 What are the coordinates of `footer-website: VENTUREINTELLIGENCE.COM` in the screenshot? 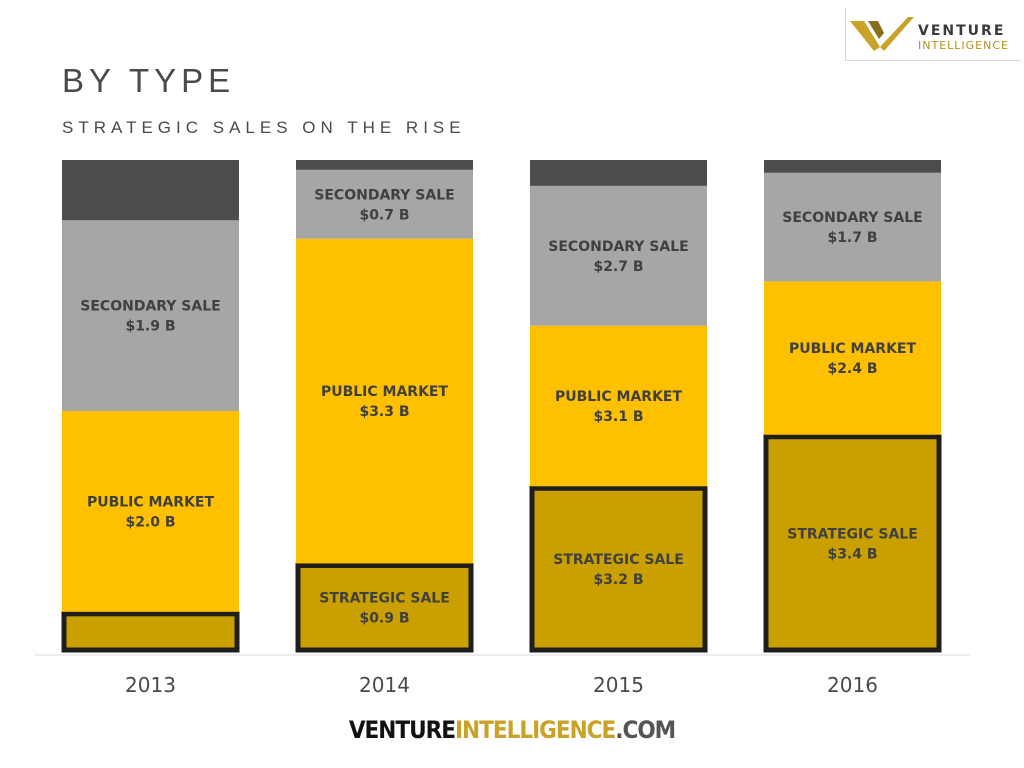 It's located at (512, 730).